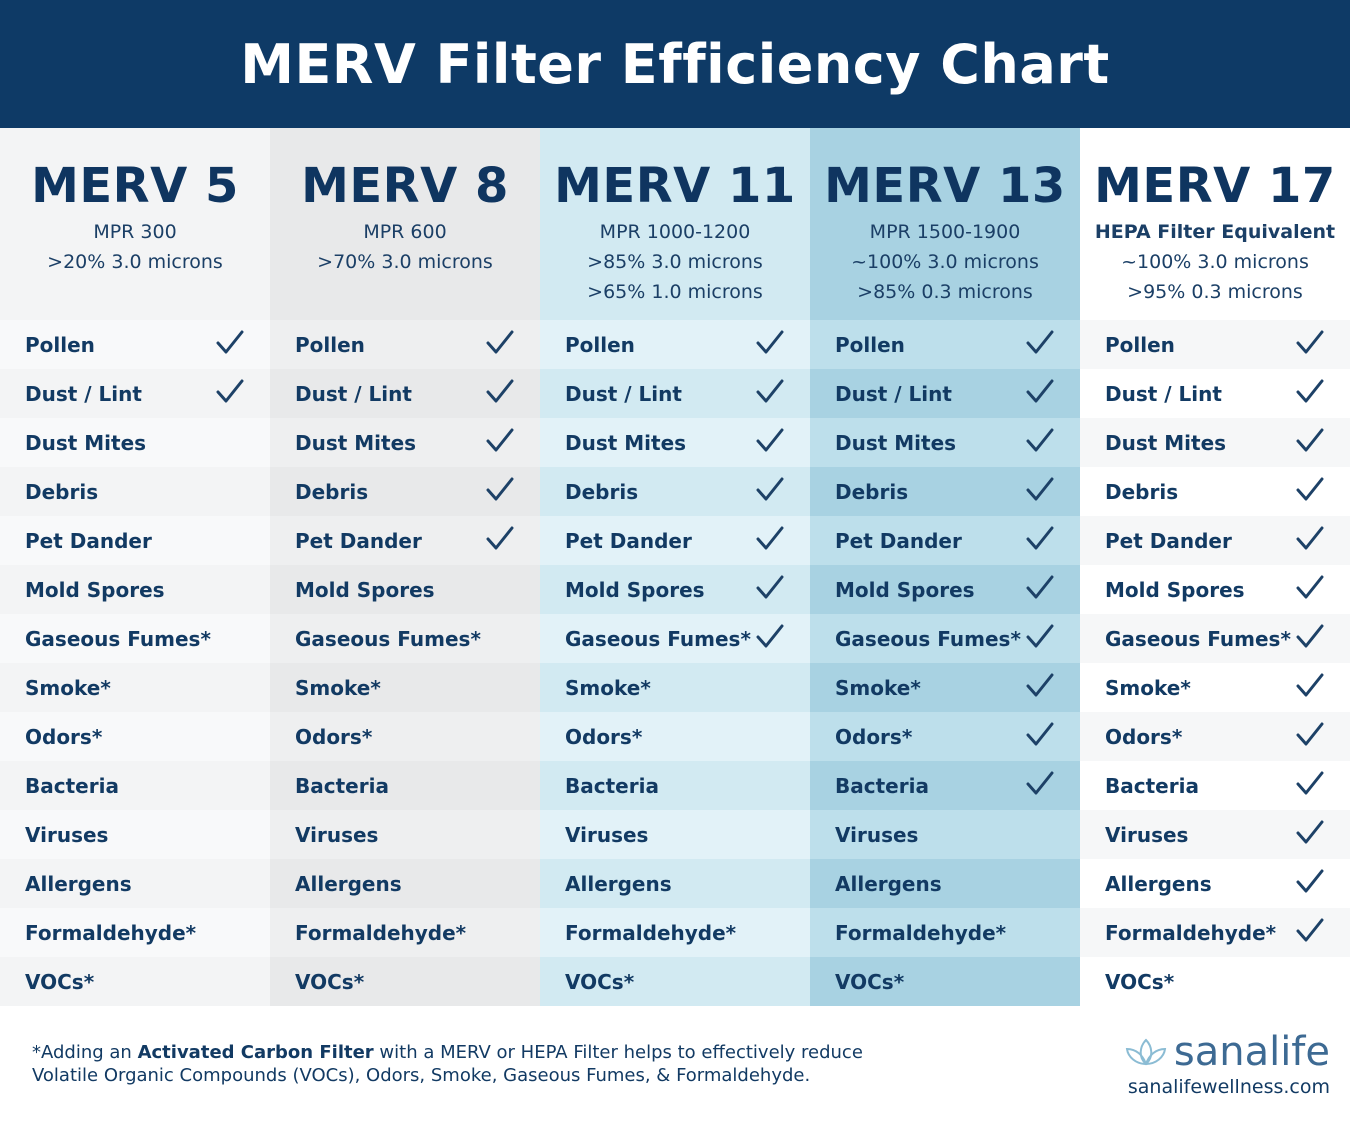 The height and width of the screenshot is (1125, 1350). Describe the element at coordinates (1251, 1052) in the screenshot. I see `logo-brand: sanalife` at that location.